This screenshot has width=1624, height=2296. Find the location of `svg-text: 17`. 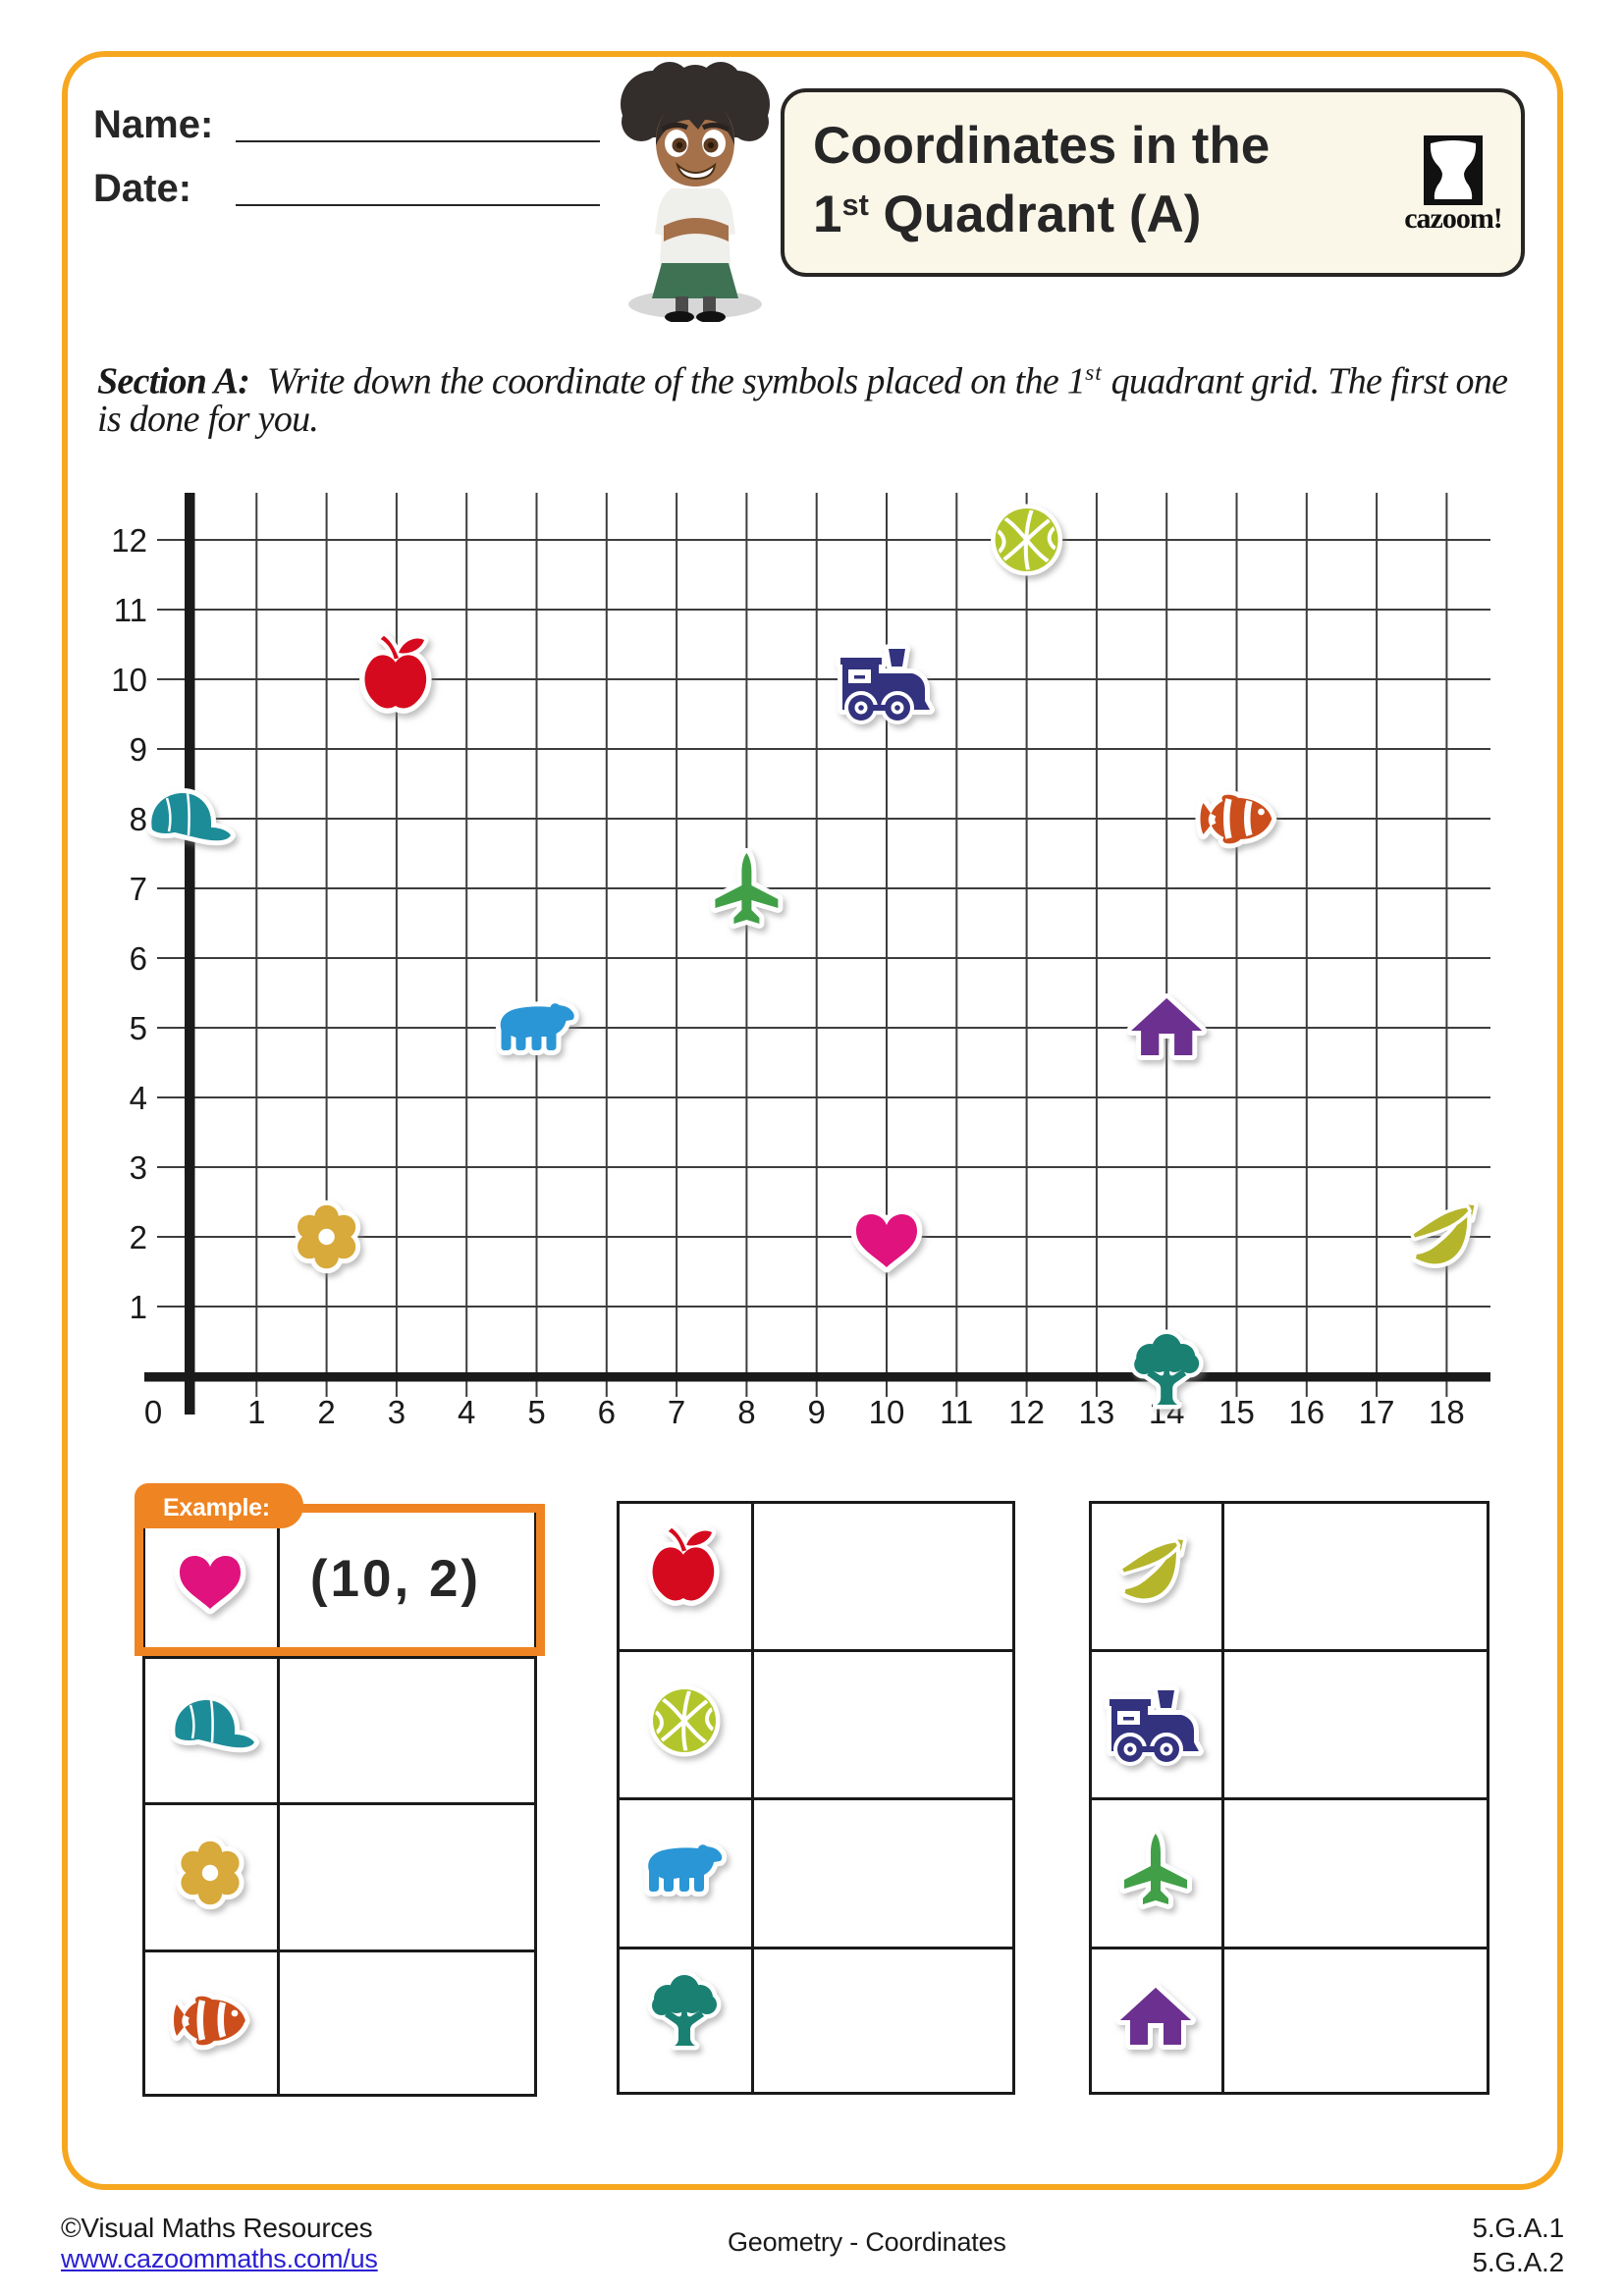

svg-text: 17 is located at coordinates (1377, 1412).